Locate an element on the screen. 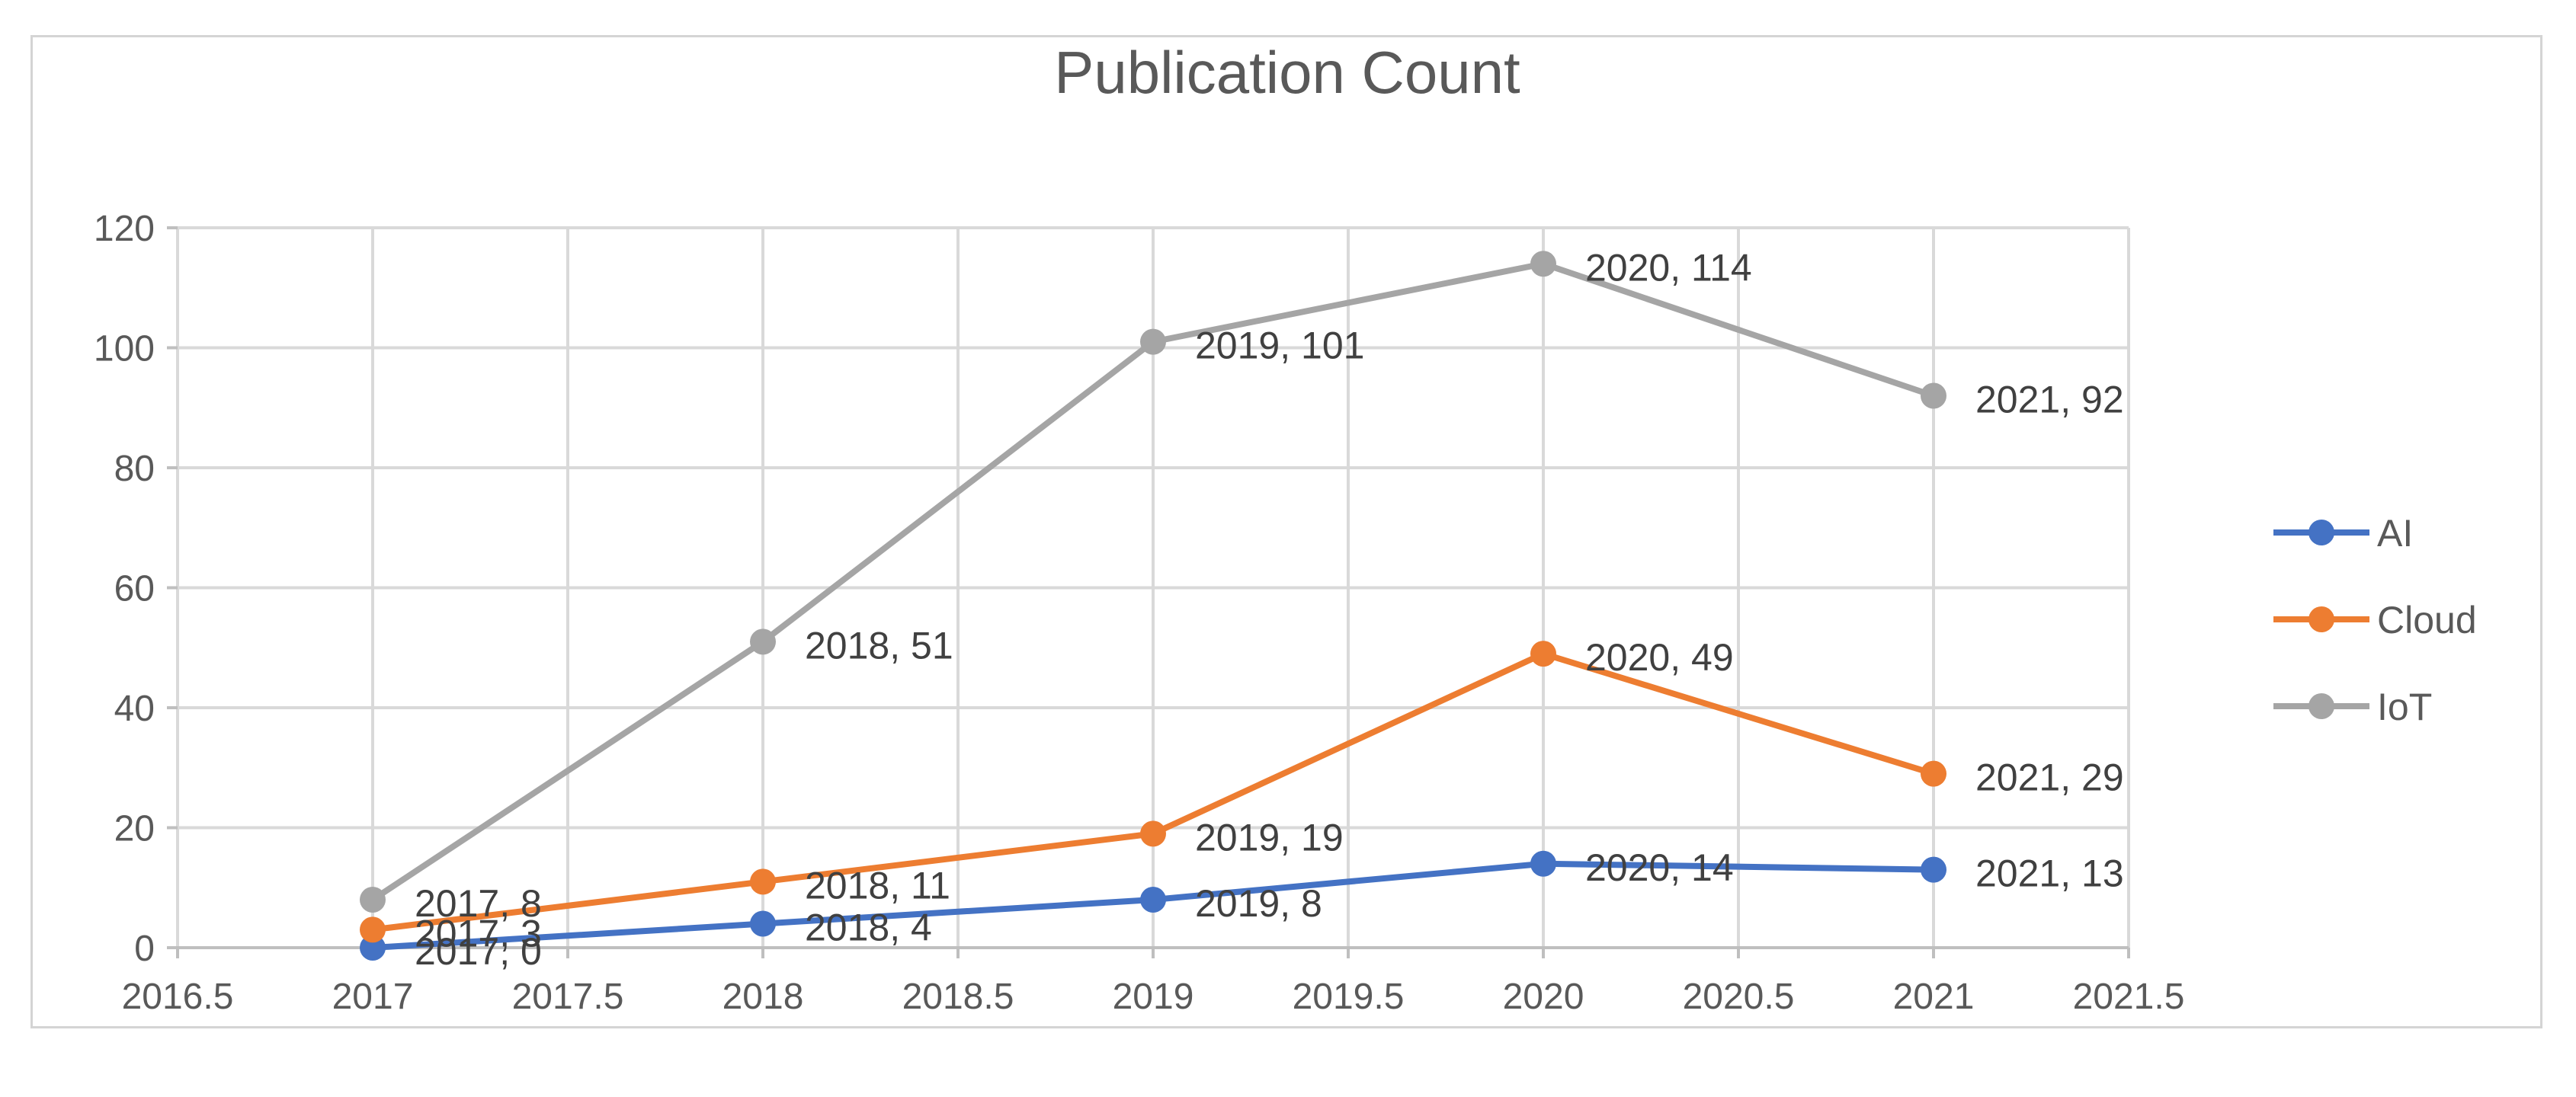 This screenshot has height=1097, width=2576. y-tick-label: 100 is located at coordinates (125, 349).